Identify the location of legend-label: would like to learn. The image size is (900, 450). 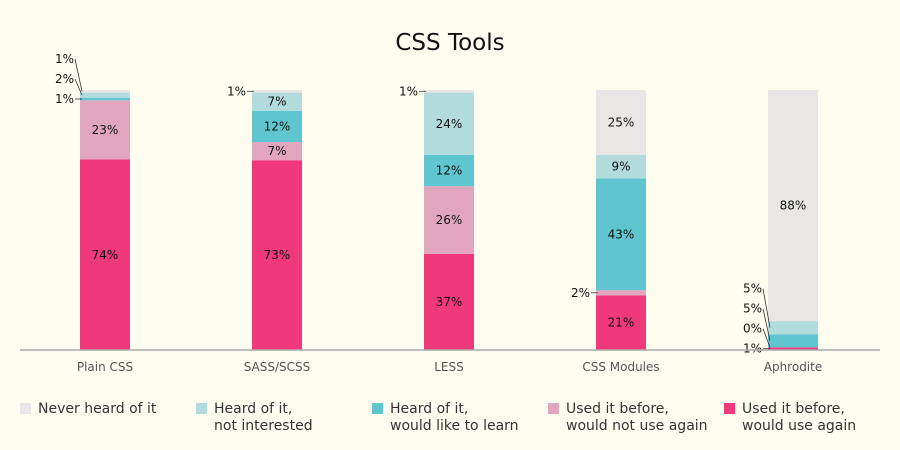
(454, 426).